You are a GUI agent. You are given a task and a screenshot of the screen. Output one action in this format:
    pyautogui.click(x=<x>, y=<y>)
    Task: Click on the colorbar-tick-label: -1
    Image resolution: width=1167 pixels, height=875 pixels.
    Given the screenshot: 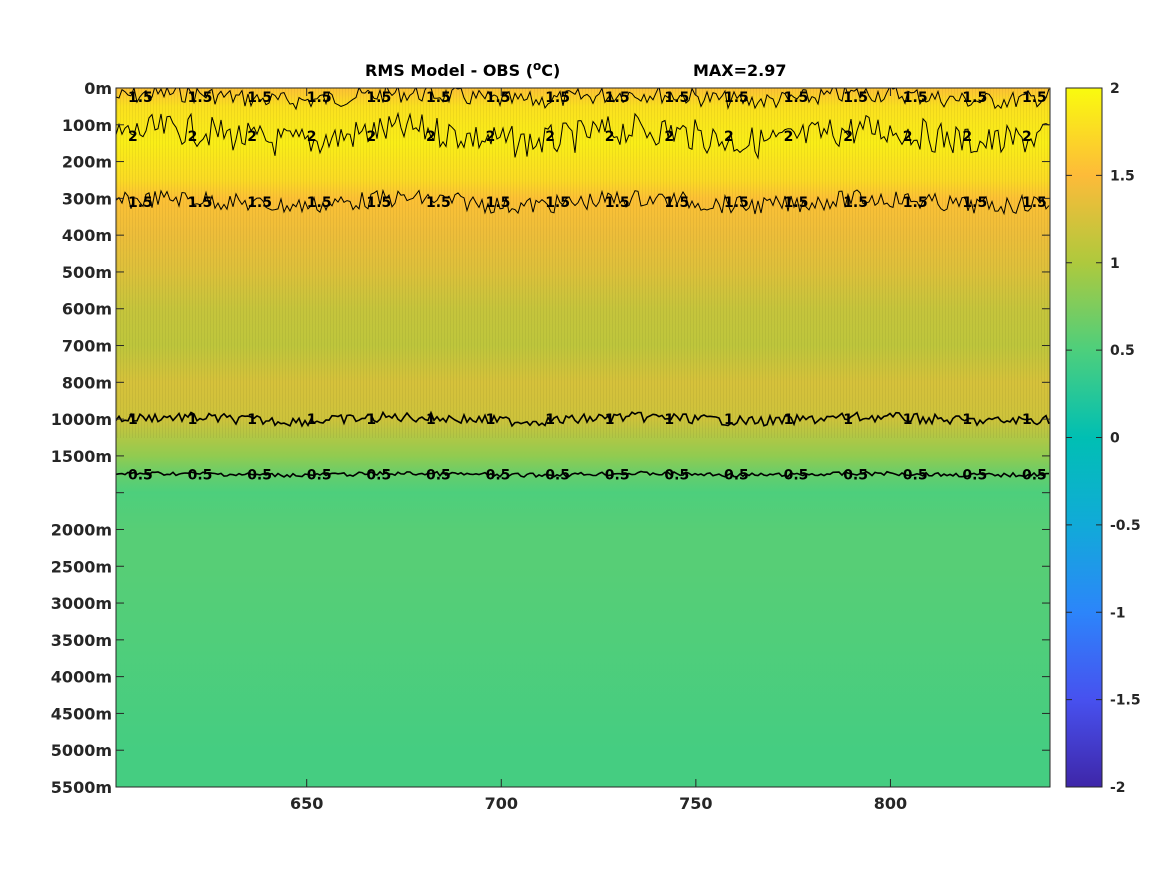 What is the action you would take?
    pyautogui.click(x=1118, y=613)
    